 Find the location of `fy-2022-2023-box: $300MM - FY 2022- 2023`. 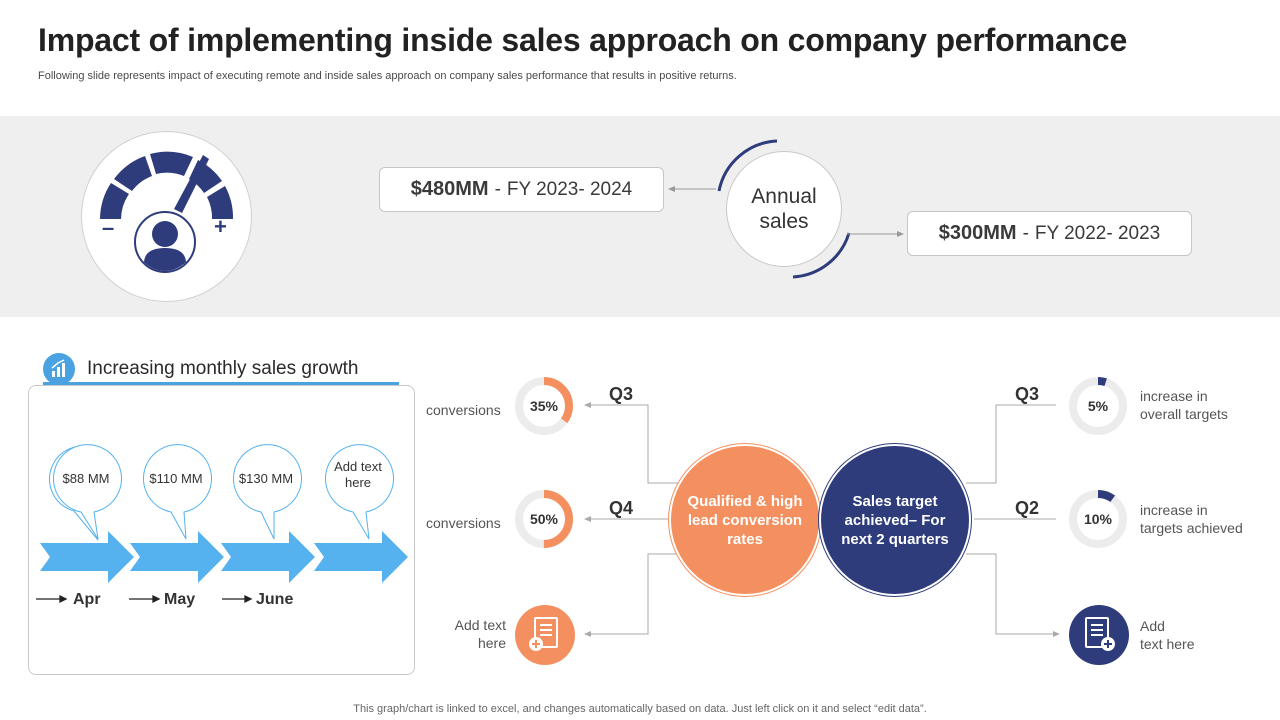

fy-2022-2023-box: $300MM - FY 2022- 2023 is located at coordinates (1049, 233).